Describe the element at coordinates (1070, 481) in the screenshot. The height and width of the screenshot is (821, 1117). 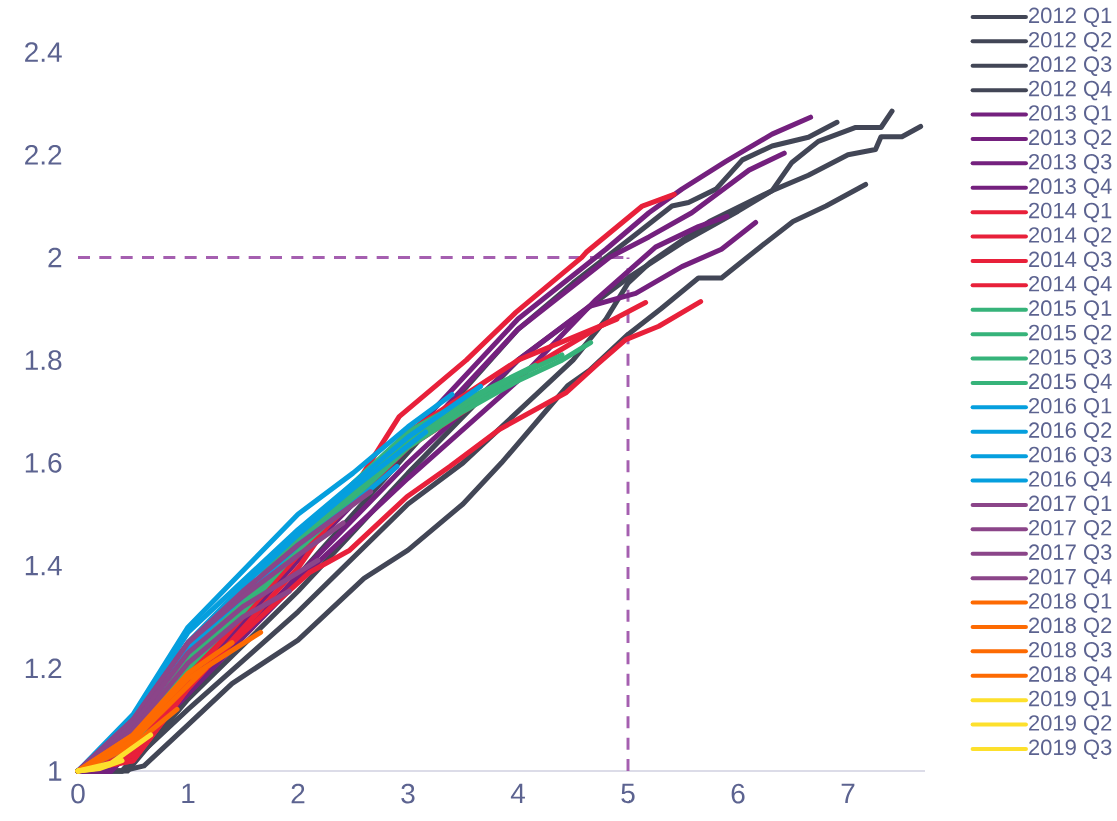
I see `legend-label: 2016 Q4` at that location.